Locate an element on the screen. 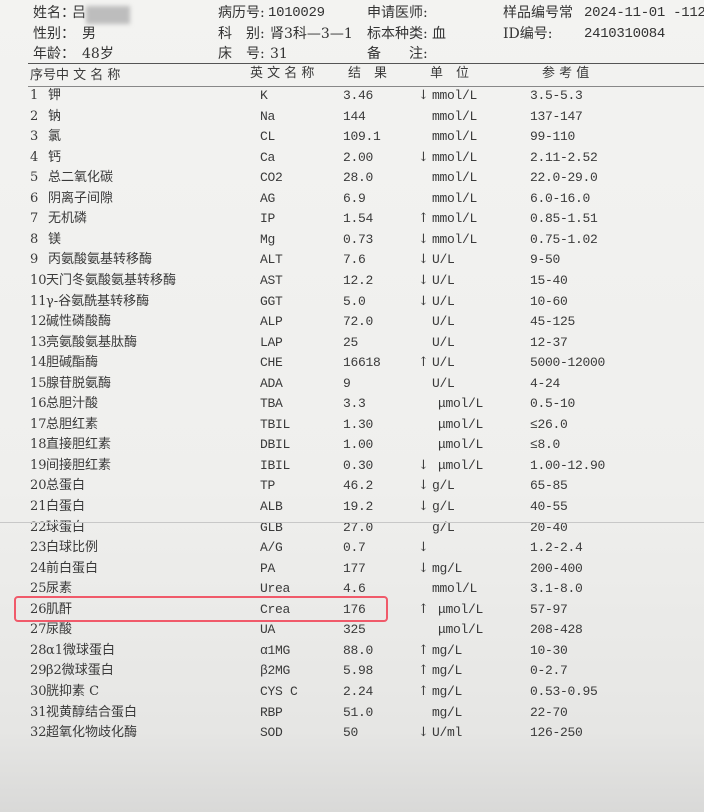 The width and height of the screenshot is (704, 812). row-chinese-name: β2微球蛋白 is located at coordinates (80, 671).